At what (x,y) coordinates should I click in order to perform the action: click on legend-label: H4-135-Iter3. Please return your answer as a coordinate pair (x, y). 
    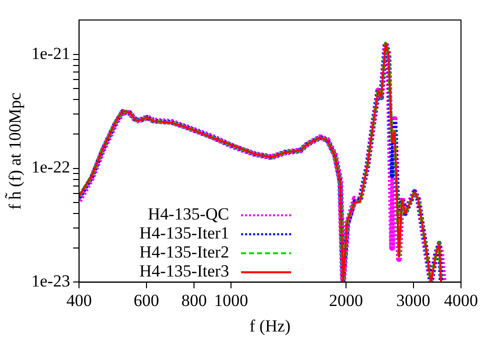
    Looking at the image, I should click on (184, 271).